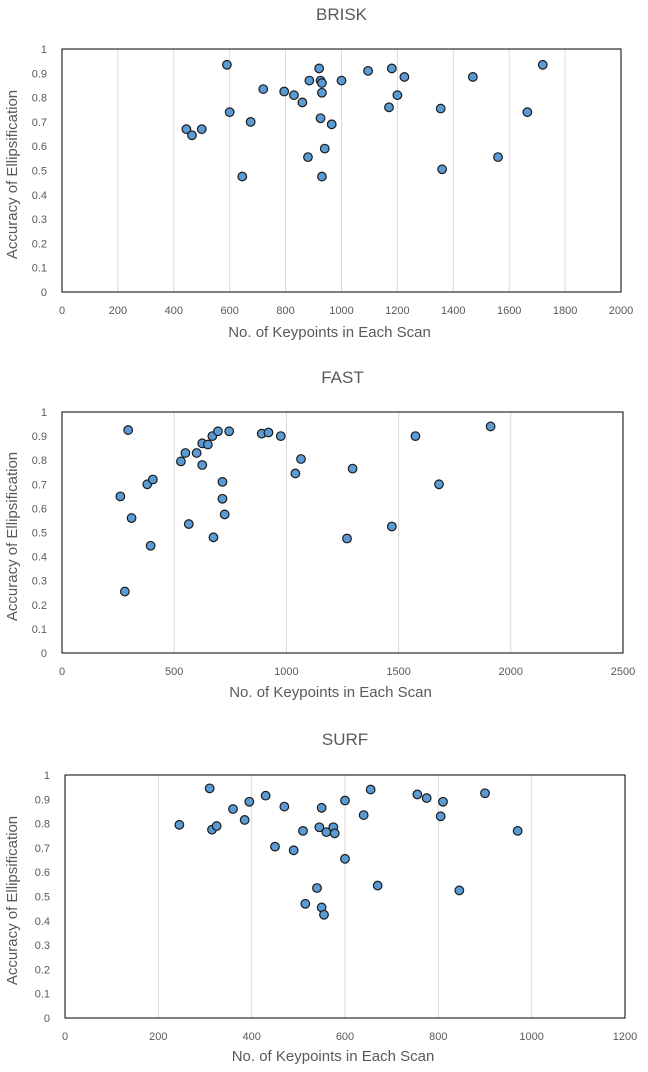 Image resolution: width=648 pixels, height=1072 pixels. Describe the element at coordinates (398, 672) in the screenshot. I see `x-tick-label: 1500` at that location.